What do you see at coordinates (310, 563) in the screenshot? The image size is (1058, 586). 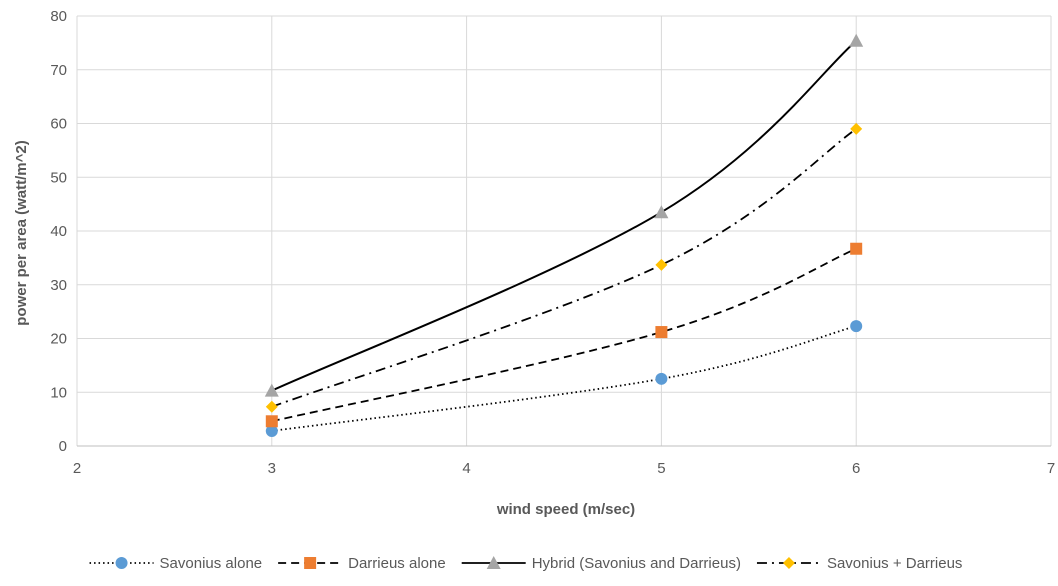 I see `legend-marker-square` at bounding box center [310, 563].